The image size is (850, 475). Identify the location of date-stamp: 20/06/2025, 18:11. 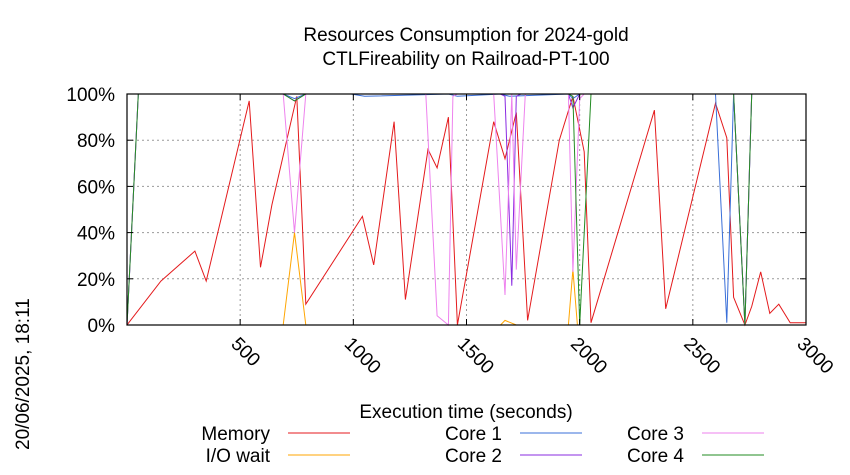
(23, 374).